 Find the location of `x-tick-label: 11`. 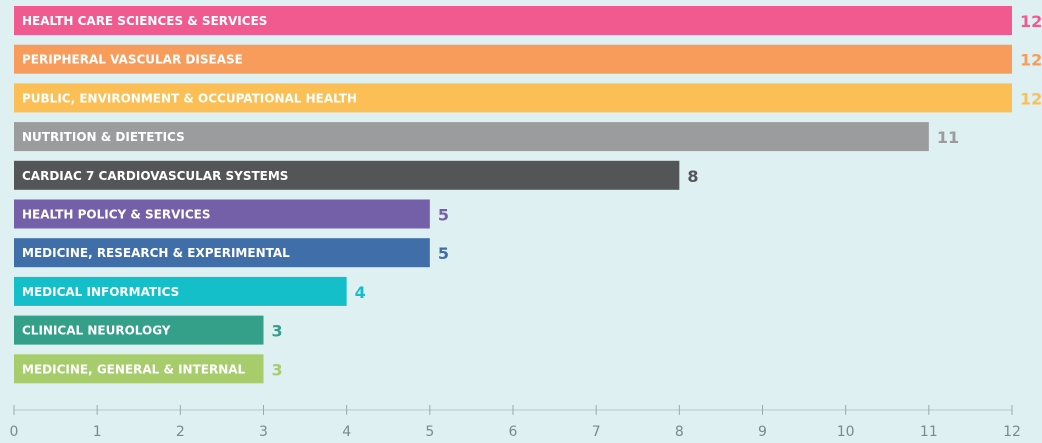

x-tick-label: 11 is located at coordinates (929, 432).